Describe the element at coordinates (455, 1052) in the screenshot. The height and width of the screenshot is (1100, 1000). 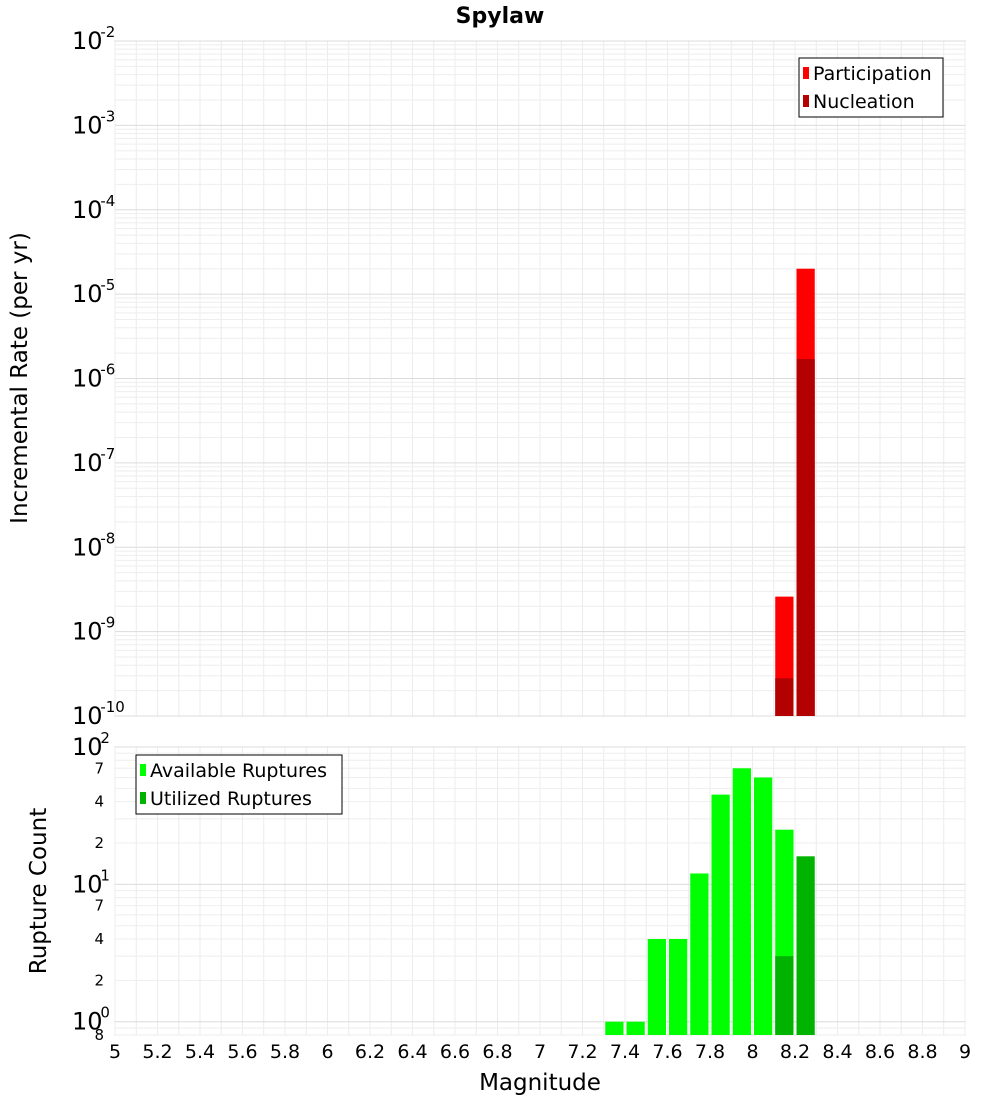
I see `x-tick-label: 6.6` at that location.